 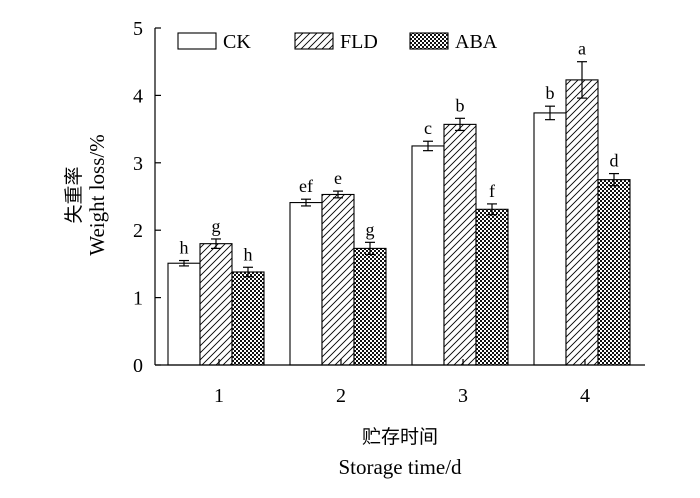 I want to click on x-ticks: 1 2 3 4, so click(x=402, y=383).